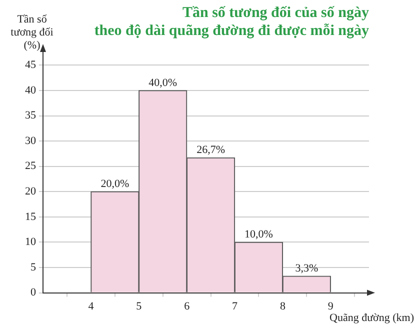 This screenshot has width=419, height=332. What do you see at coordinates (30, 192) in the screenshot?
I see `y-tick-label: 20` at bounding box center [30, 192].